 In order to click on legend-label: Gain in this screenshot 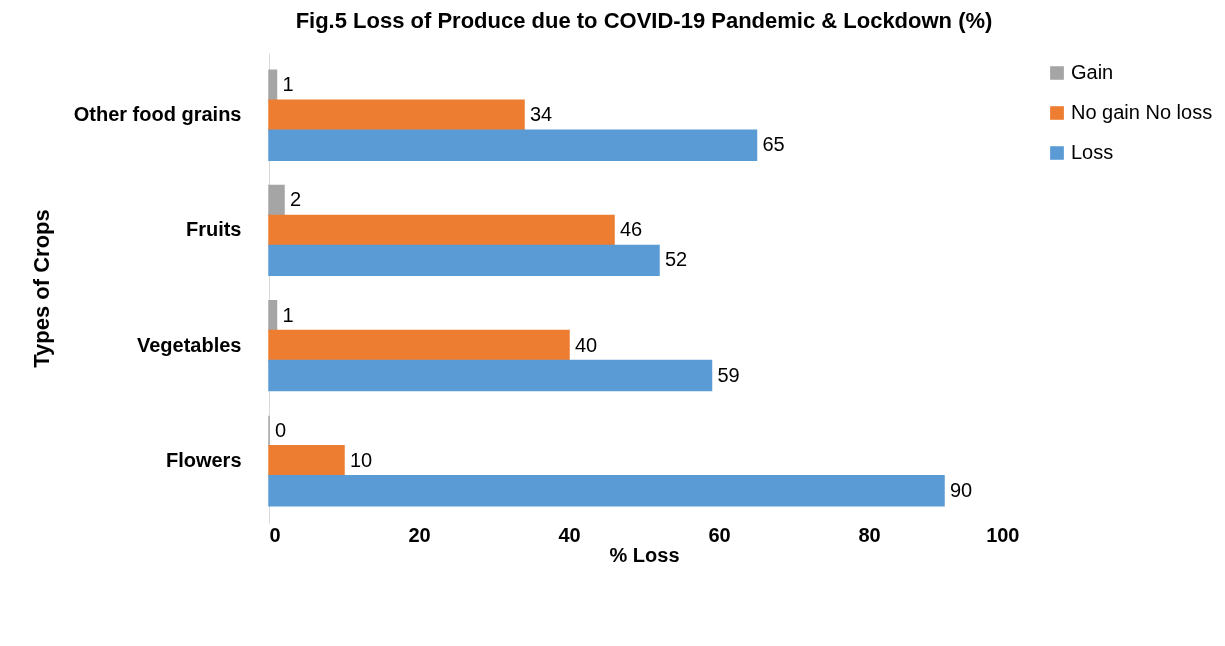, I will do `click(1092, 72)`.